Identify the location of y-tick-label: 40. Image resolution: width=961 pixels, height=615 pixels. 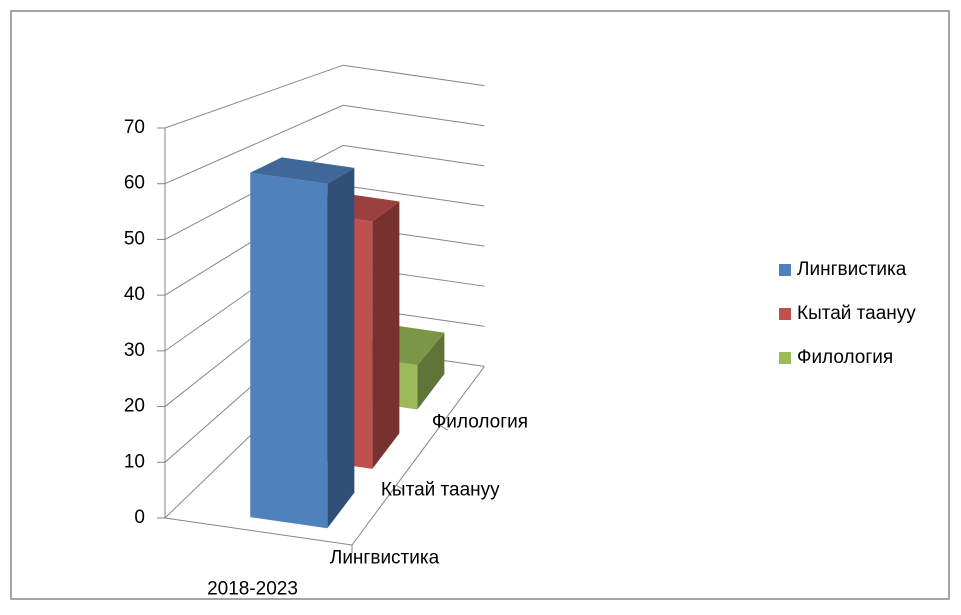
(134, 294).